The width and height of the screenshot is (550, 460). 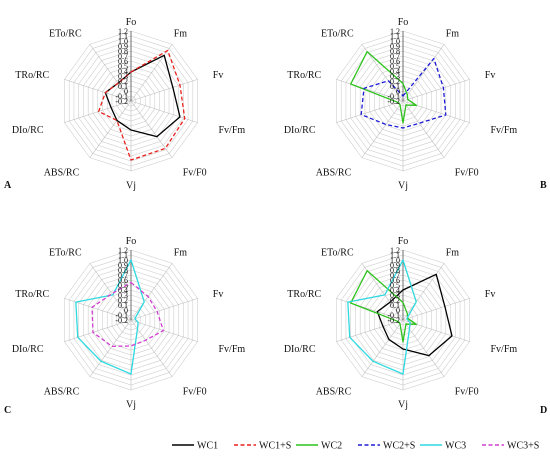 I want to click on legend-item-wc3-s: WC3+S, so click(x=510, y=446).